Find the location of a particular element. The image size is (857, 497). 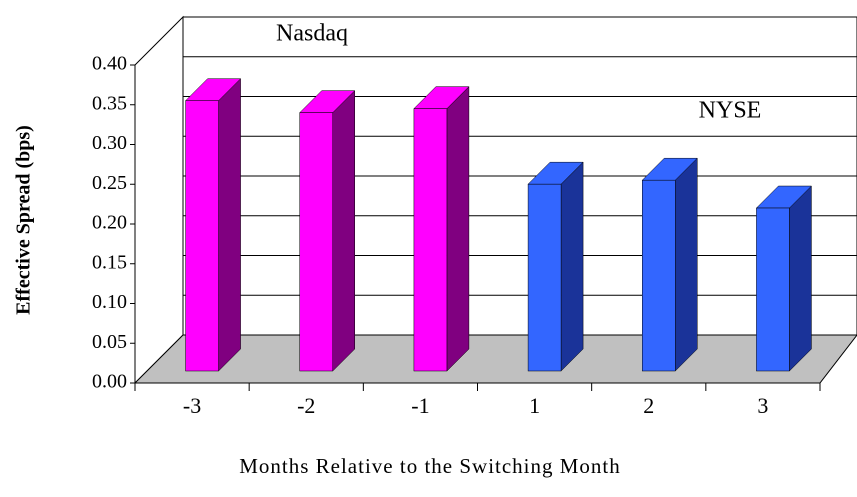

x-tick-label: 1 is located at coordinates (534, 405).